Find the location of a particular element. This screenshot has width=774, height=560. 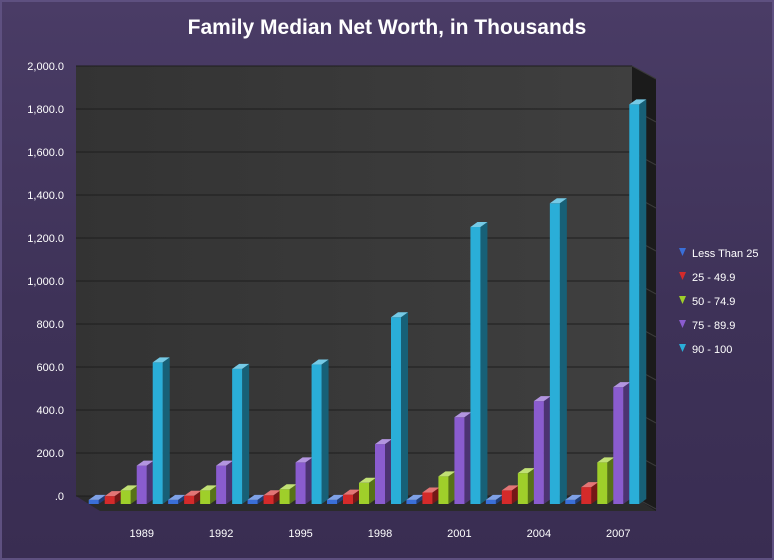

legend-item: 75 - 89.9 is located at coordinates (707, 326).